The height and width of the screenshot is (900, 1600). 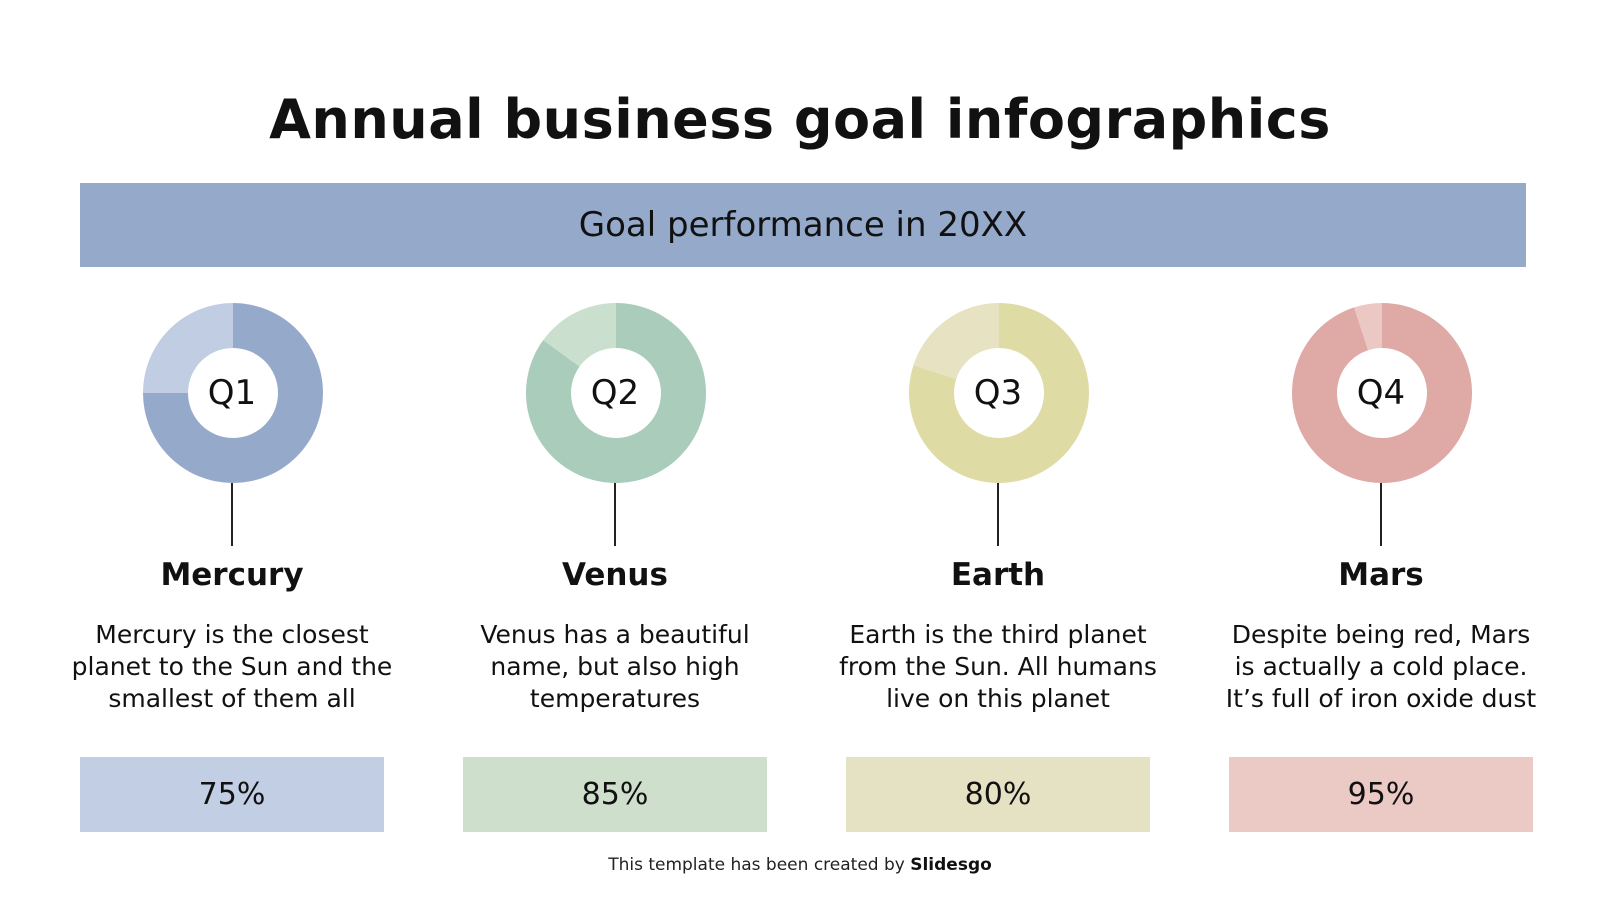 I want to click on planet-name-mars: Mars, so click(x=1381, y=575).